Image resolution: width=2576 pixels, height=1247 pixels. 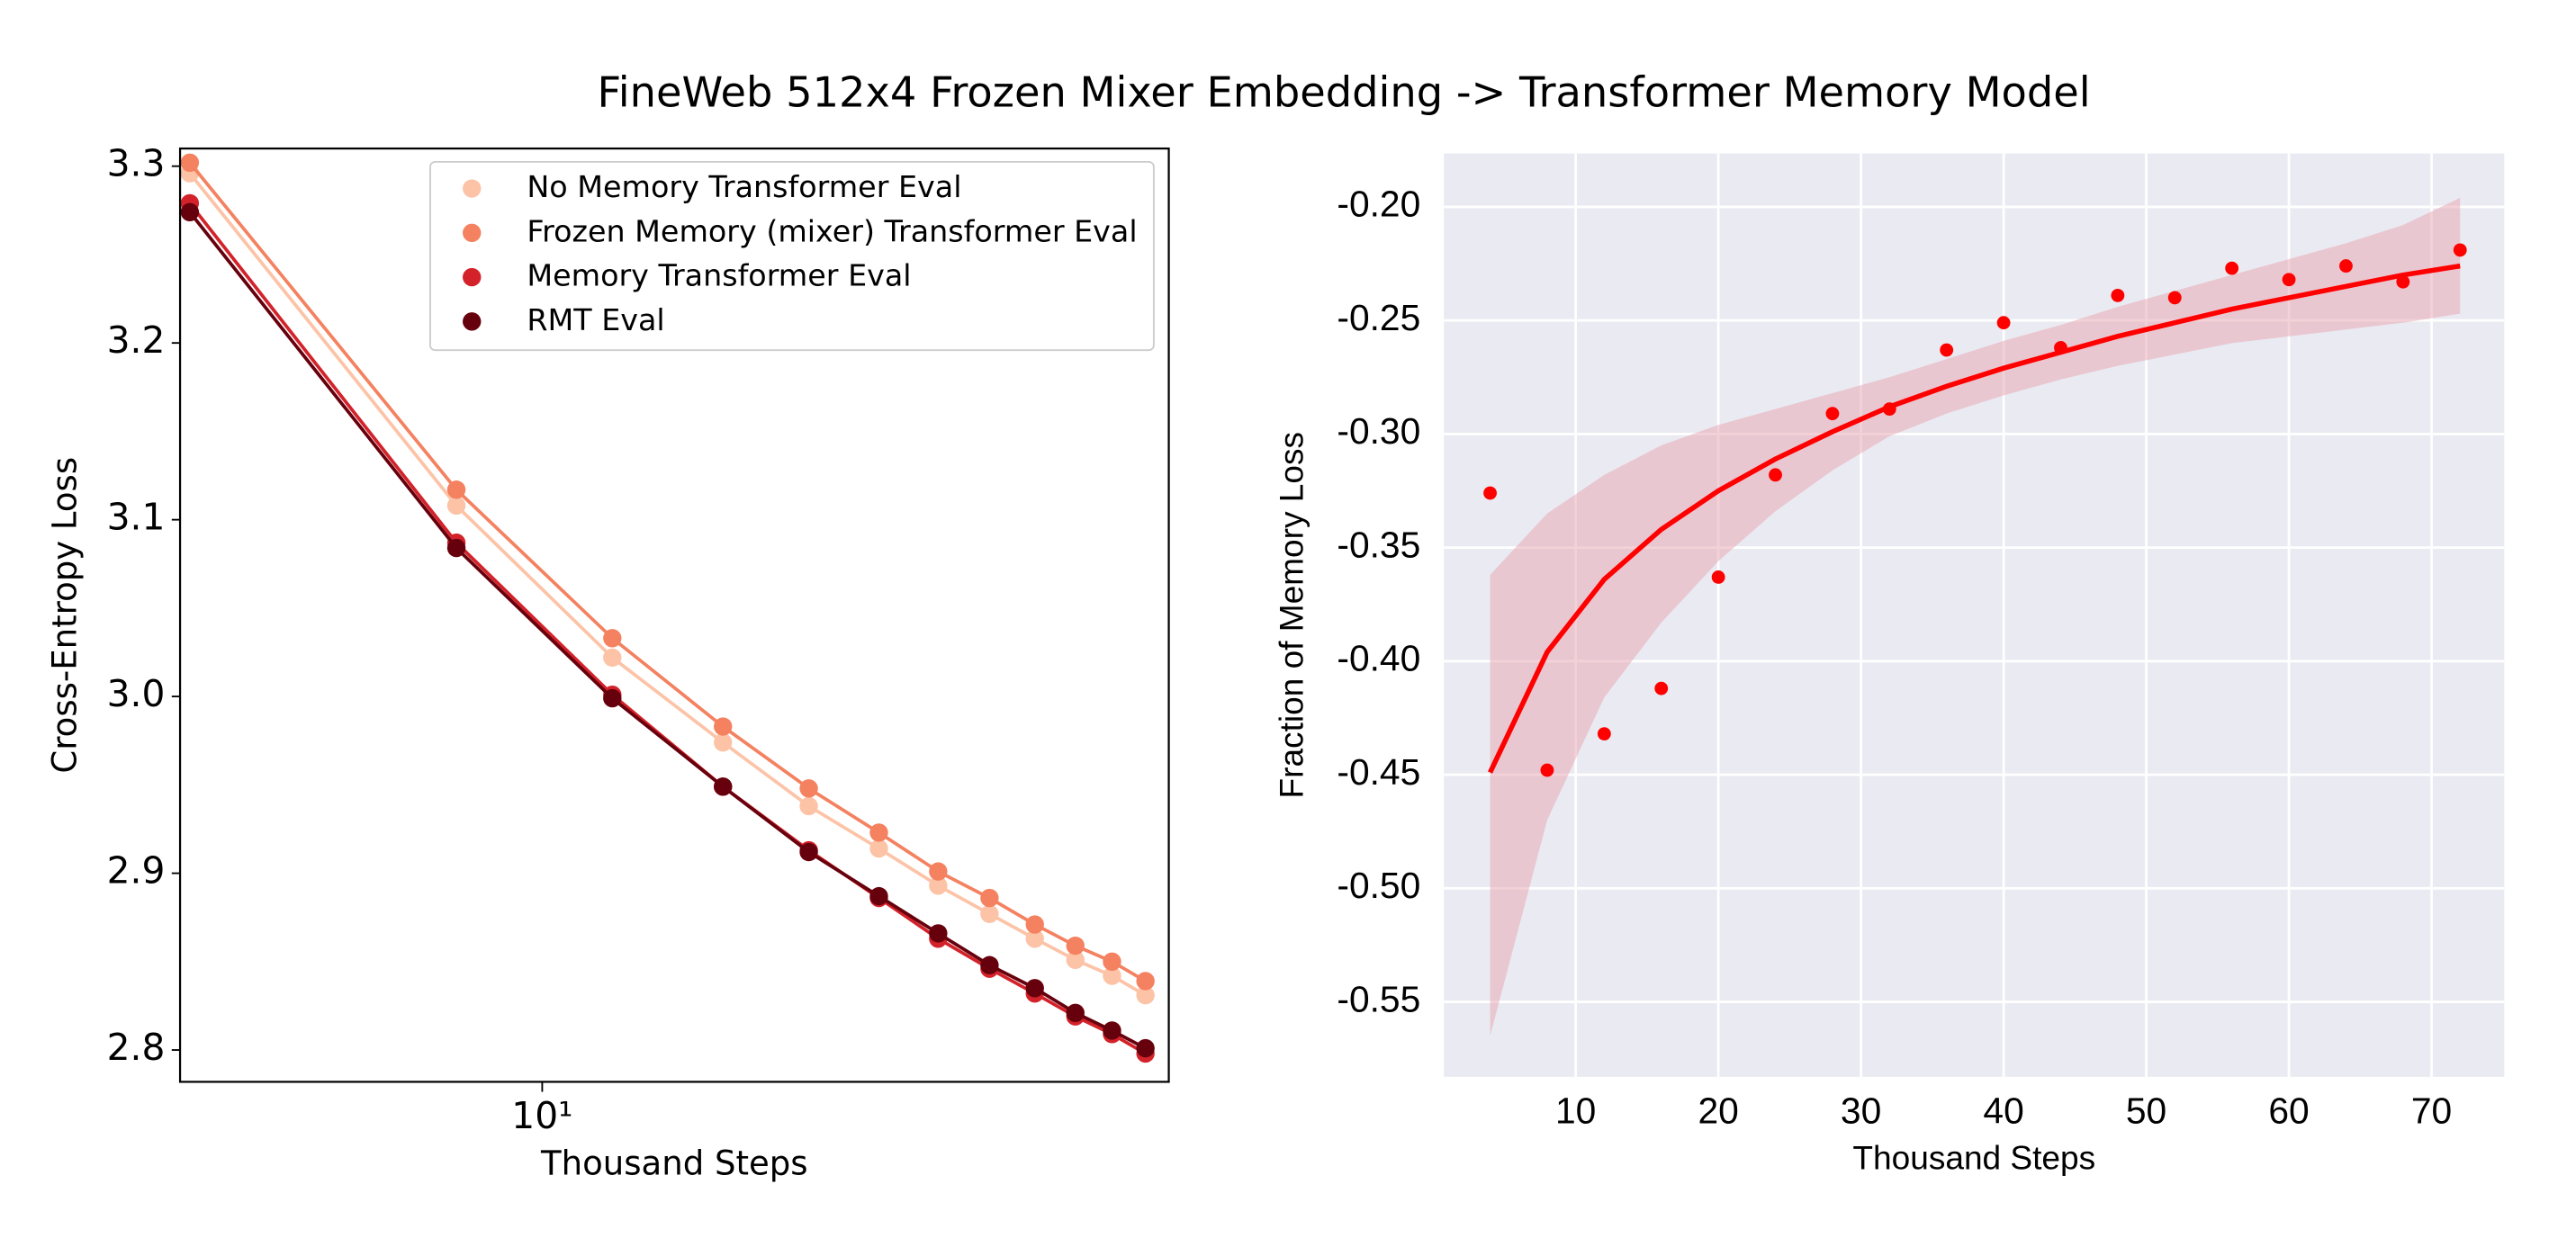 What do you see at coordinates (1378, 772) in the screenshot?
I see `y-tick-label: -0.45` at bounding box center [1378, 772].